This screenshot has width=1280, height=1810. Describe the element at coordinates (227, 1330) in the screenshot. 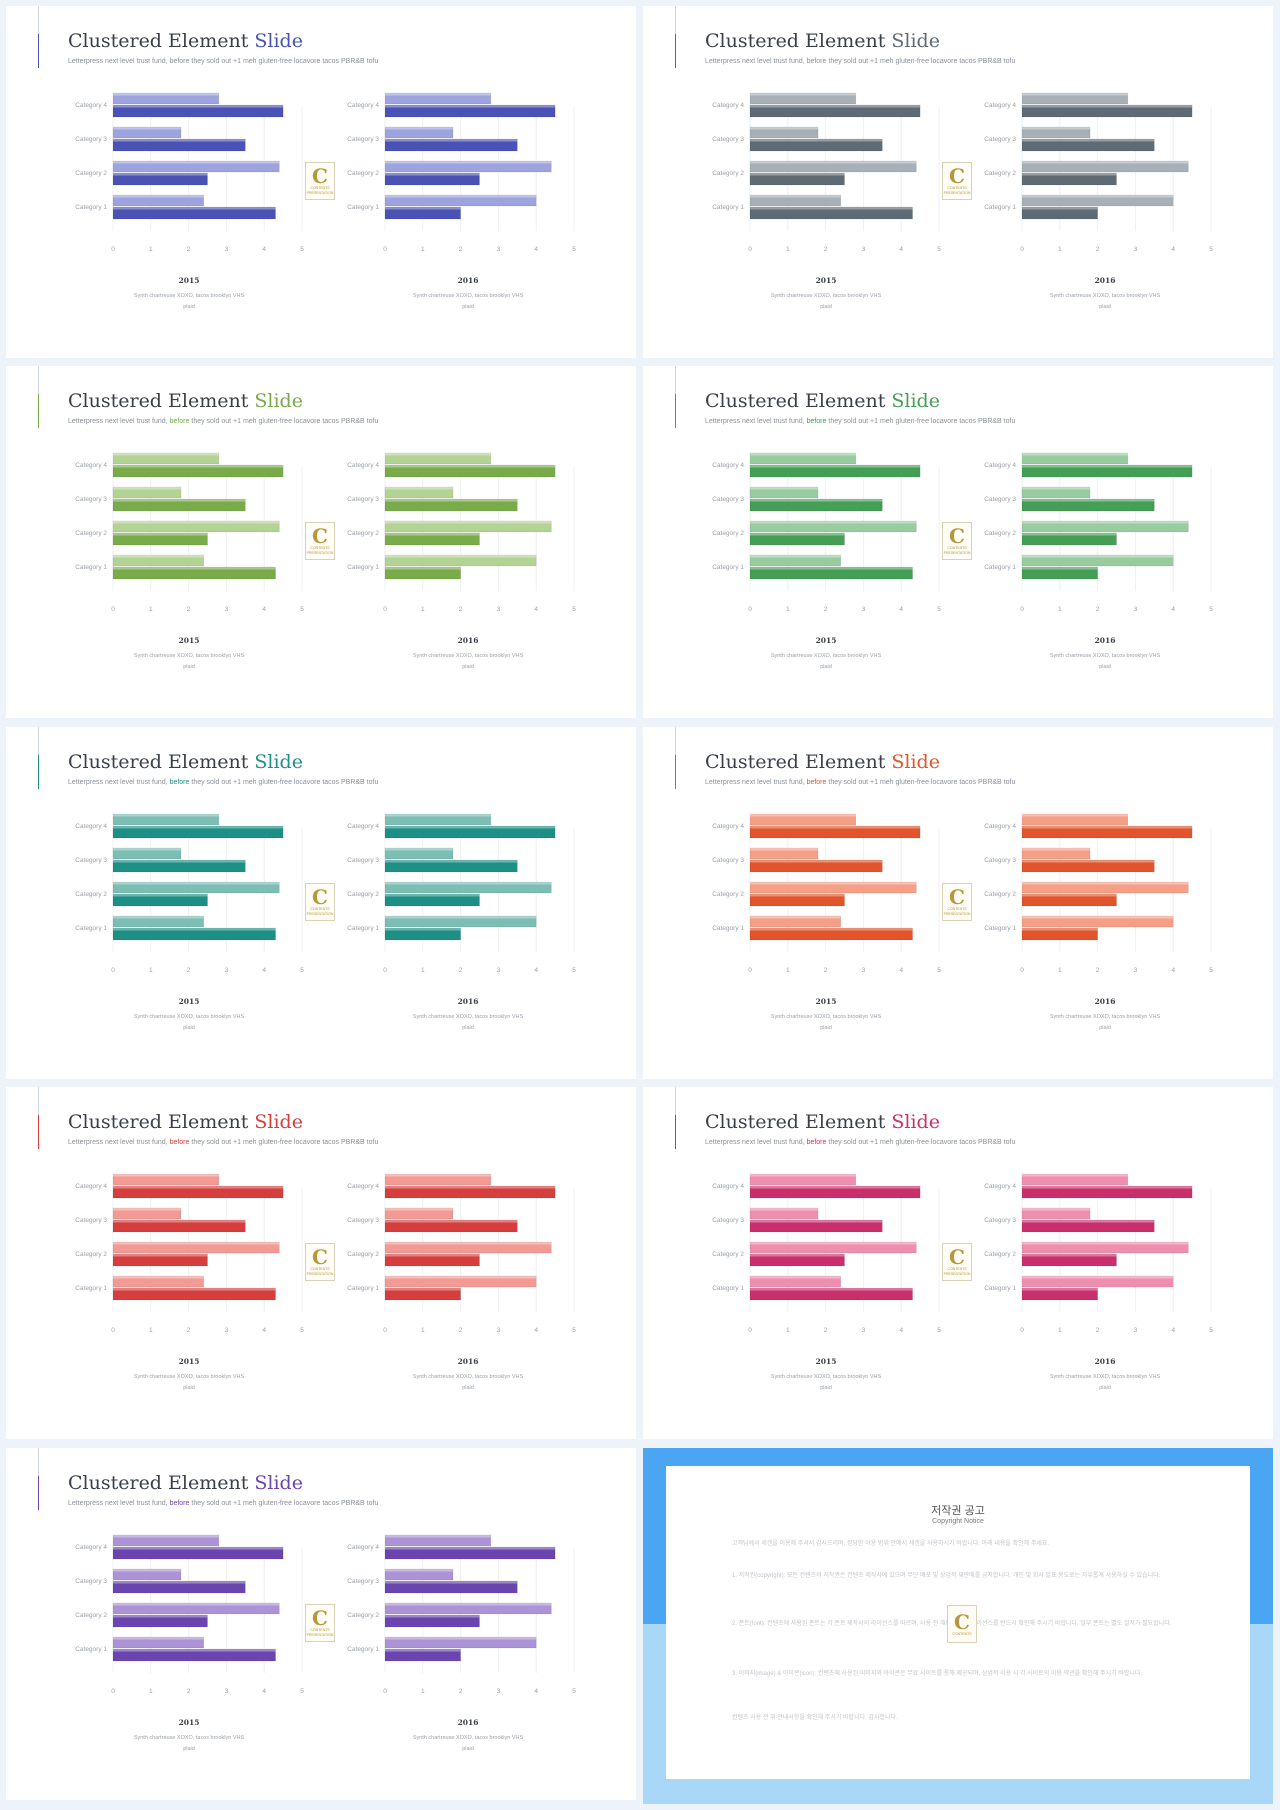

I see `x-tick-label: 3` at that location.